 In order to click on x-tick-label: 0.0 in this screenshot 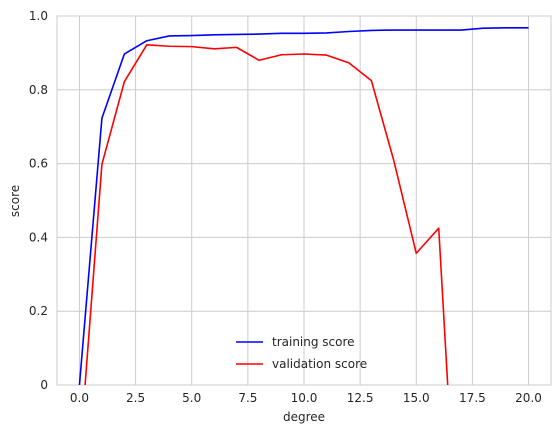, I will do `click(79, 398)`.